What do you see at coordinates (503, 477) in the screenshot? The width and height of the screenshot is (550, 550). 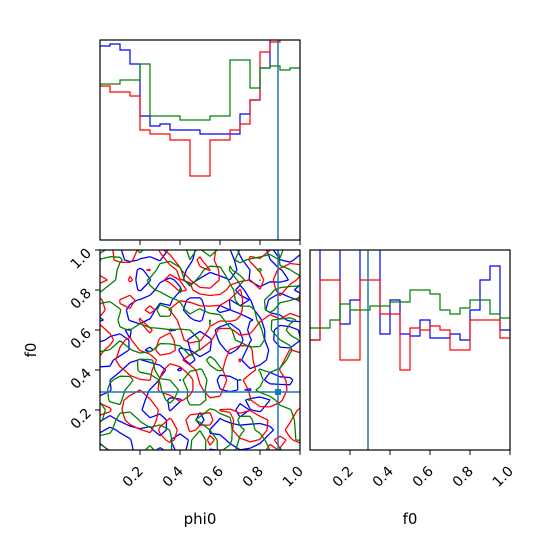 I see `tick-label-x-f0: 1.0` at bounding box center [503, 477].